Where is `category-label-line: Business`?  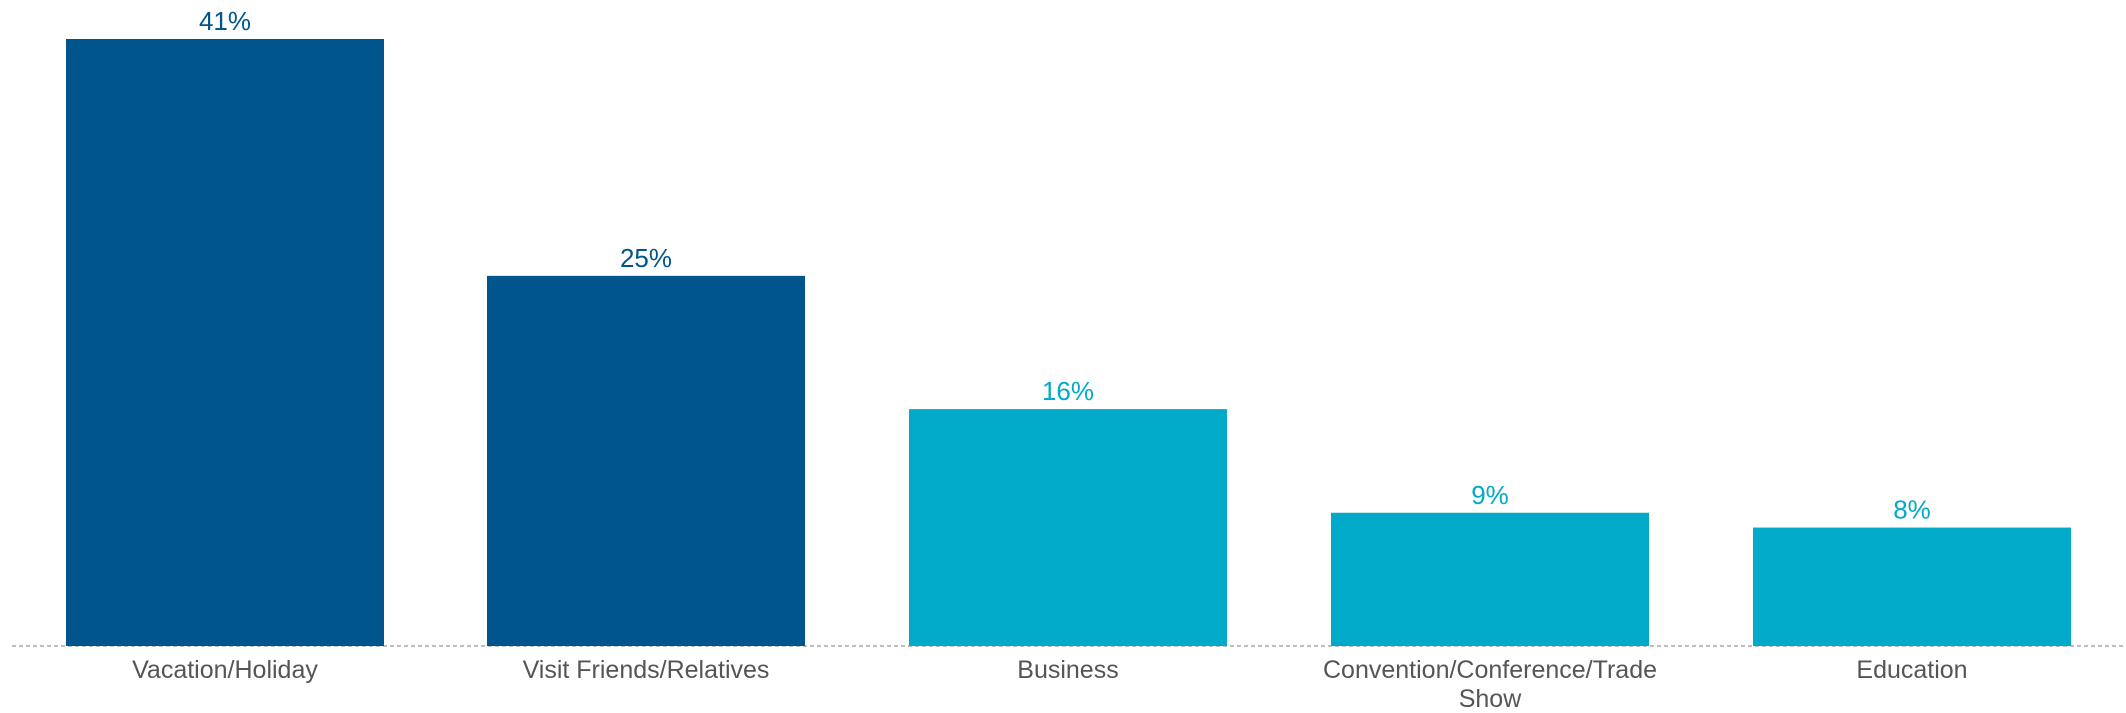
category-label-line: Business is located at coordinates (1067, 670).